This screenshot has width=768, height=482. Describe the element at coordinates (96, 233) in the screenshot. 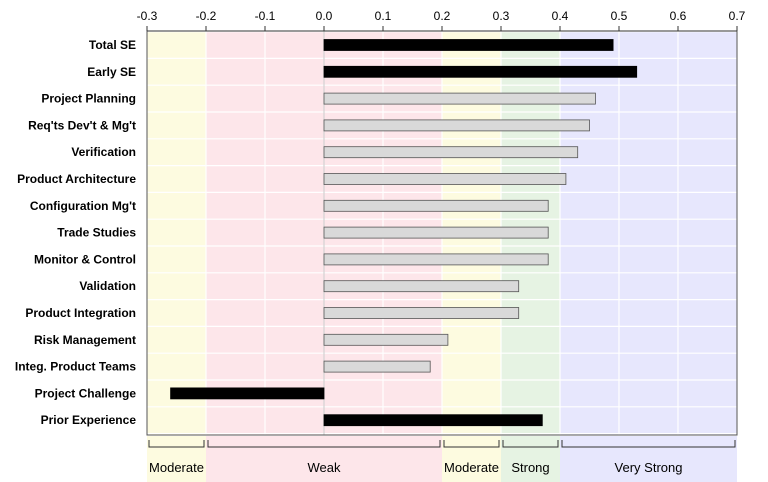

I see `category-label: Trade Studies` at that location.